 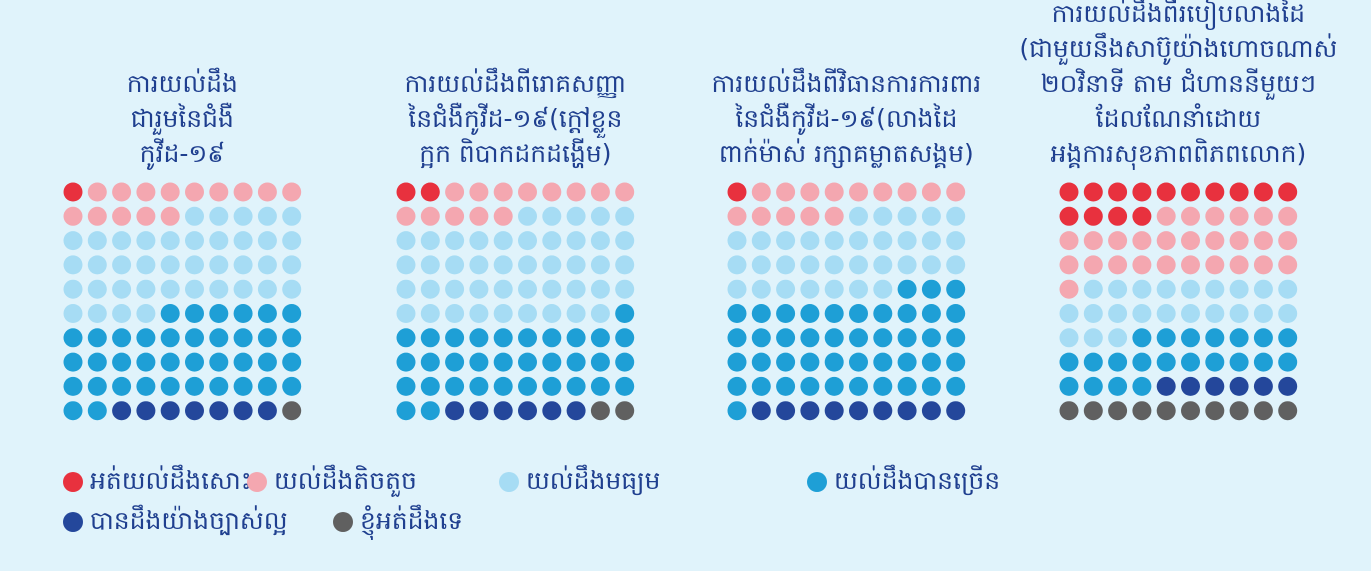 What do you see at coordinates (171, 479) in the screenshot?
I see `legend-label: អត់យល់ដឹងសោះ` at bounding box center [171, 479].